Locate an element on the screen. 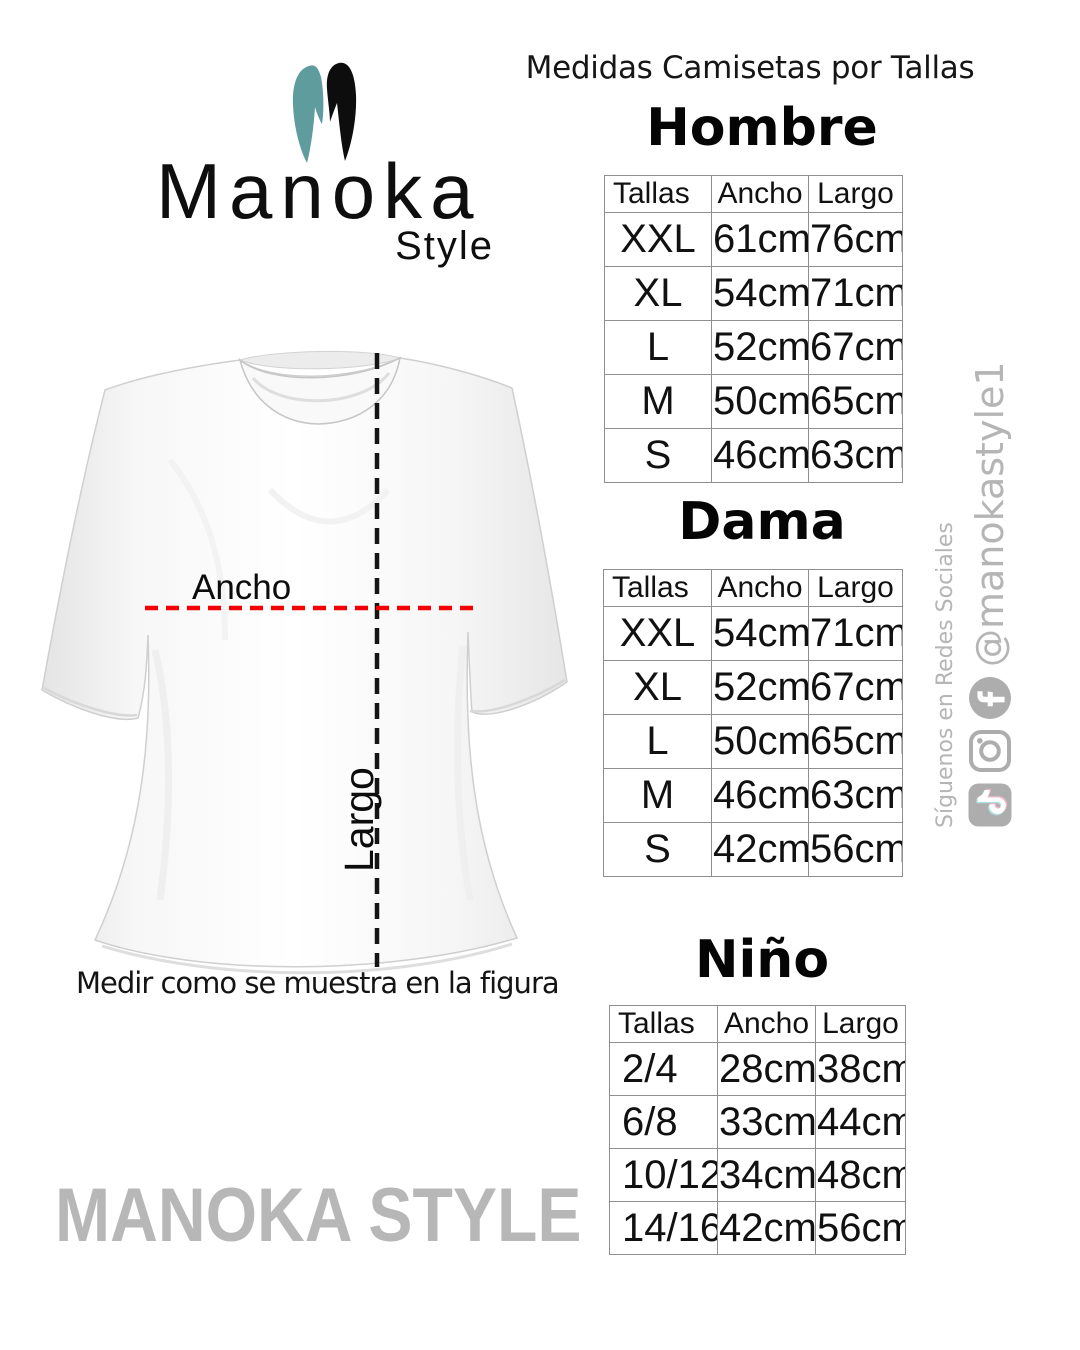 The width and height of the screenshot is (1080, 1350). size-row: 2/4 28cm 38cm is located at coordinates (757, 1069).